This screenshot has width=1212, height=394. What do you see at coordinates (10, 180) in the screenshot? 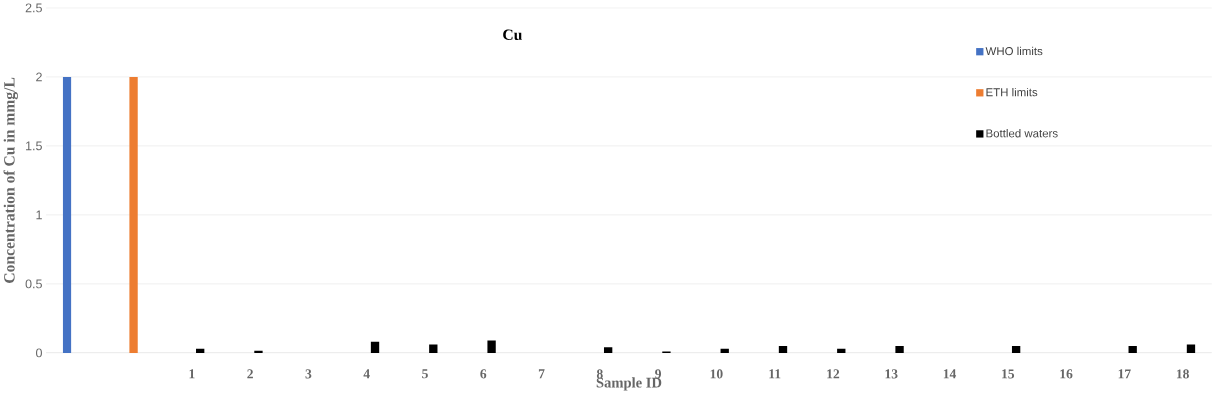
I see `y-axis-title: Concentration of Cu in mmg/L` at bounding box center [10, 180].